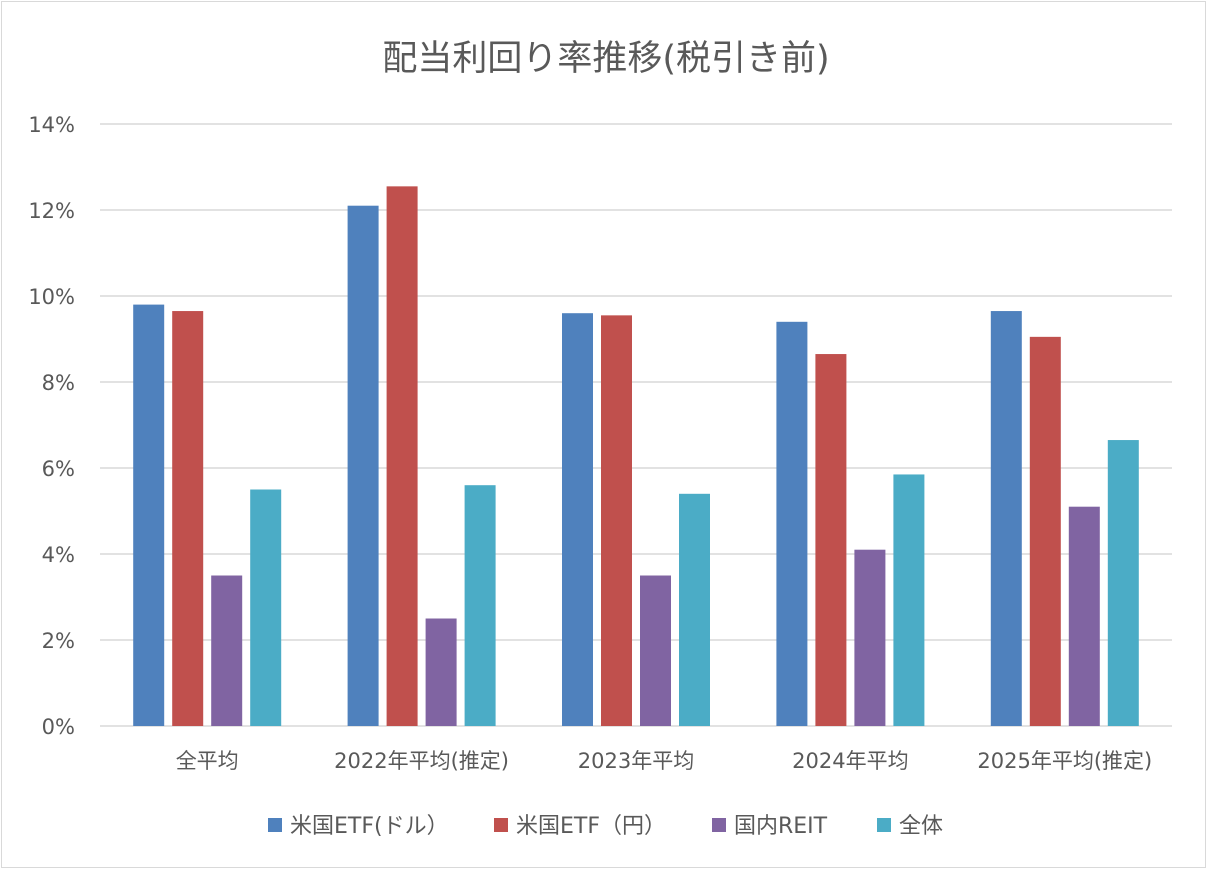 The image size is (1209, 871). I want to click on y-tick-label: 2%, so click(58, 641).